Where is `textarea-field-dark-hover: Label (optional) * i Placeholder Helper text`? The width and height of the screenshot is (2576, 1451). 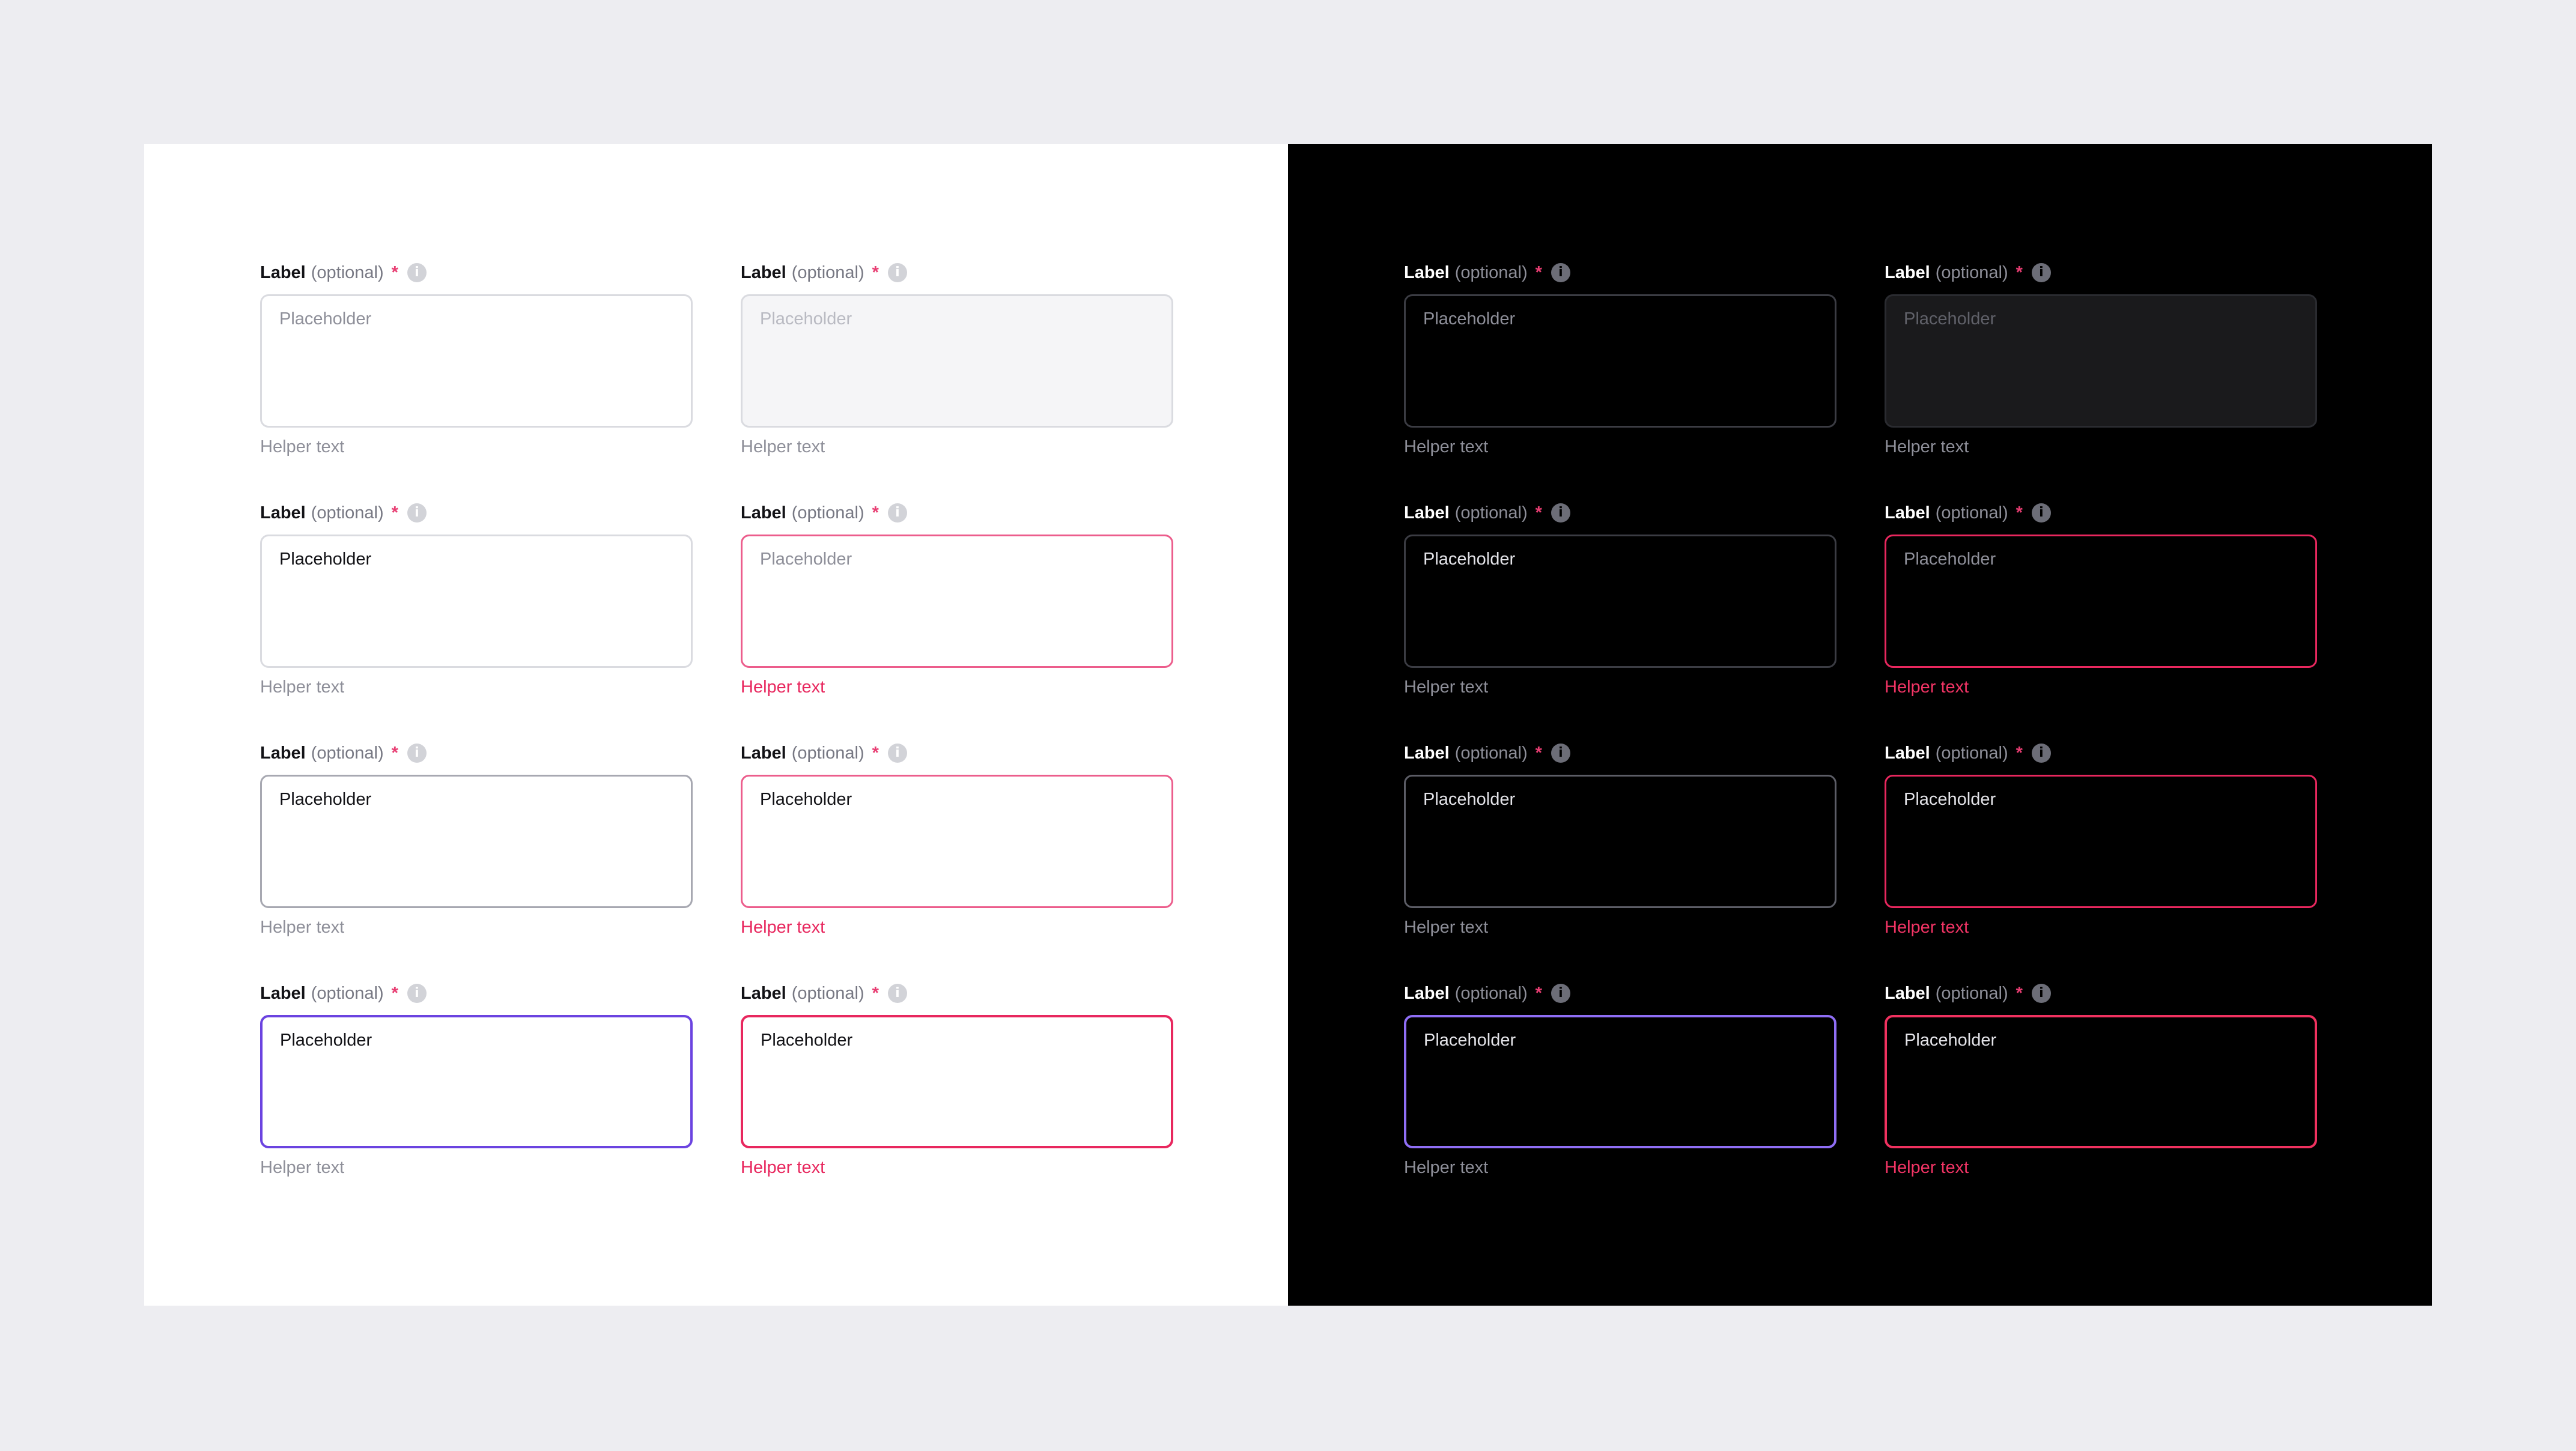
textarea-field-dark-hover: Label (optional) * i Placeholder Helper text is located at coordinates (1620, 838).